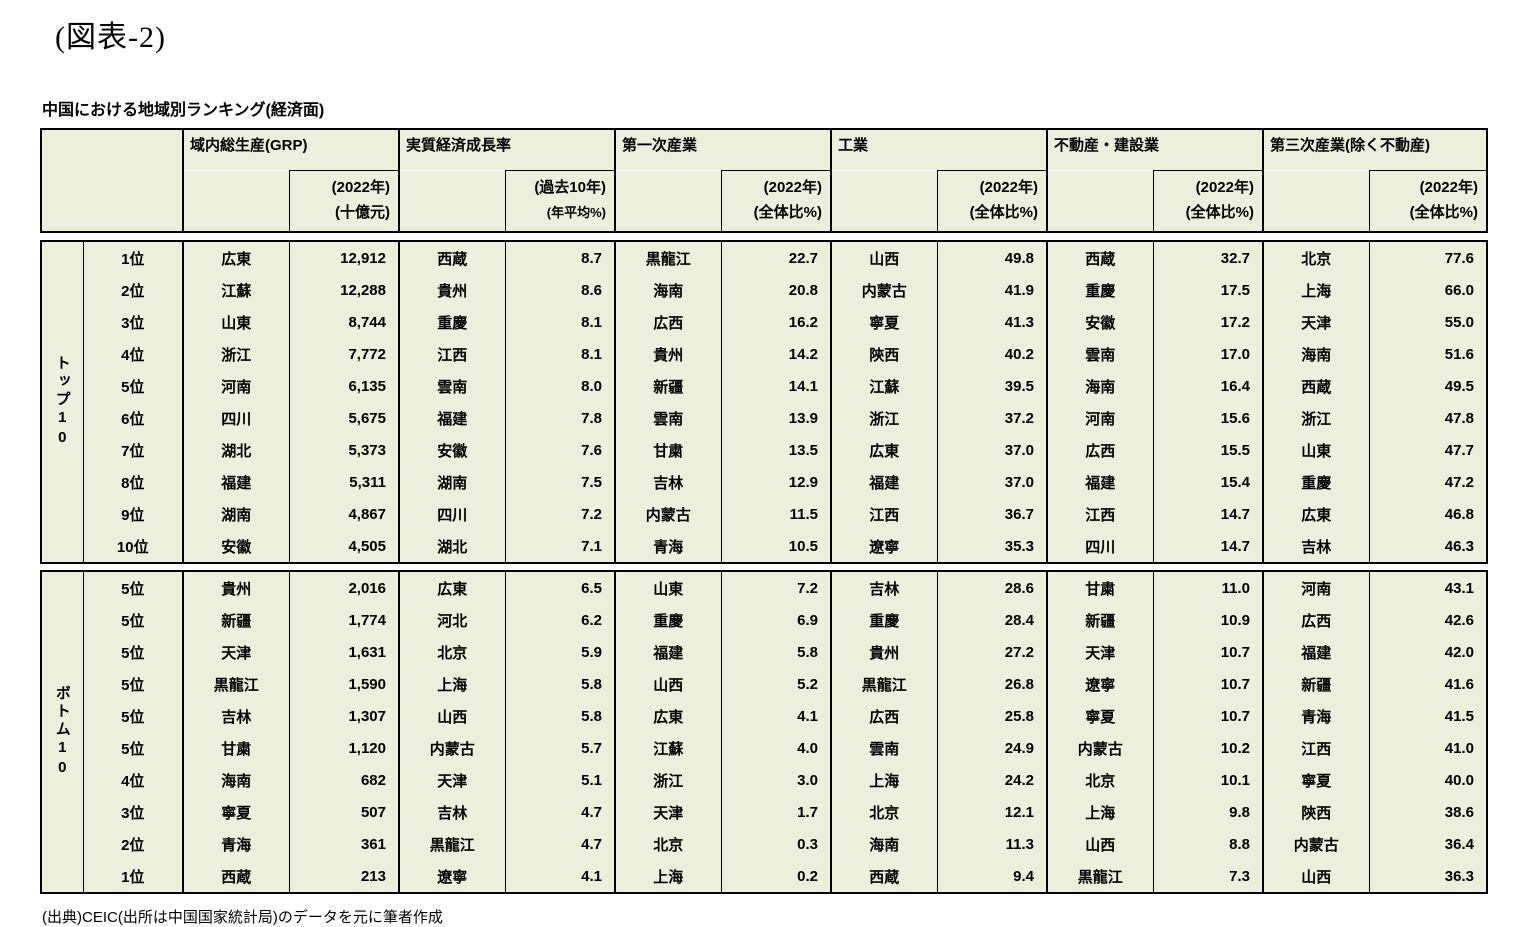 The height and width of the screenshot is (927, 1522). Describe the element at coordinates (992, 322) in the screenshot. I see `value-cell: 41.3` at that location.